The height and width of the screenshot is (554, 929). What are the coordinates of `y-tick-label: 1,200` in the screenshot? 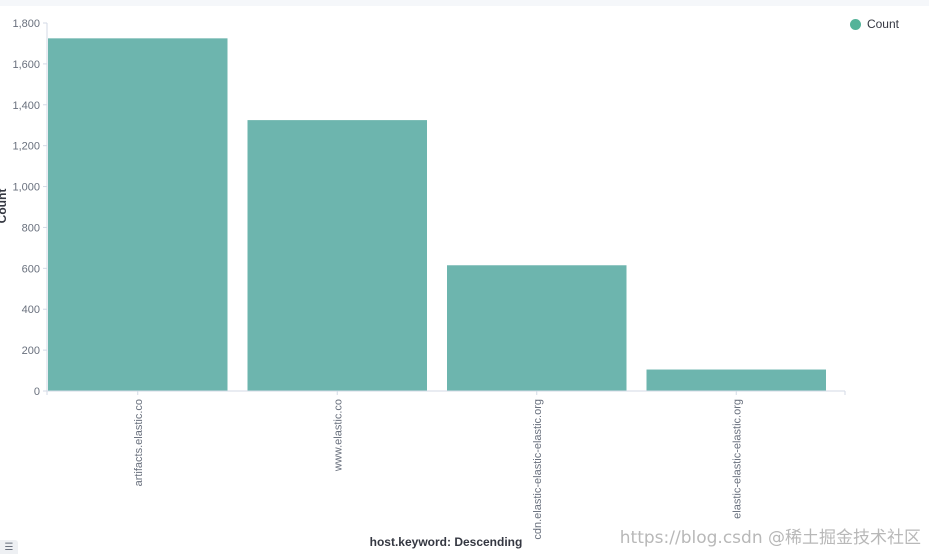 It's located at (26, 147).